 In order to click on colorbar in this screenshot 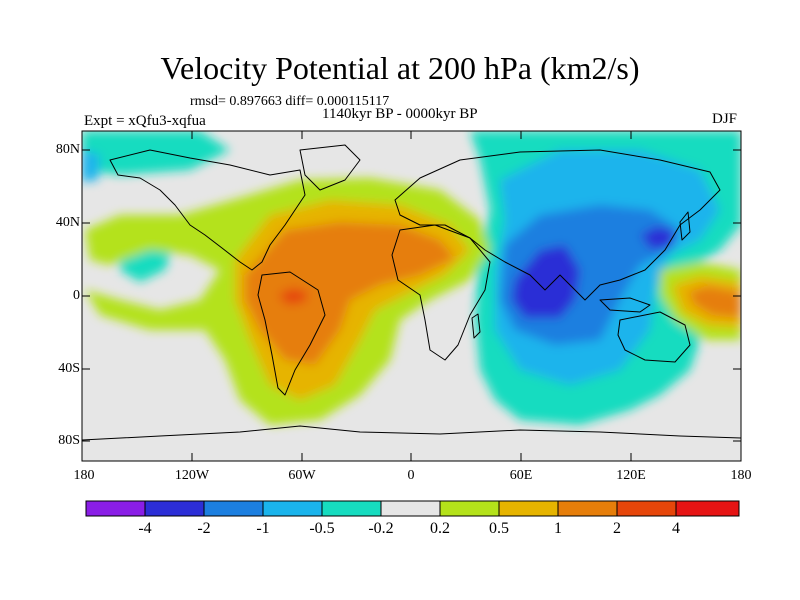, I will do `click(412, 508)`.